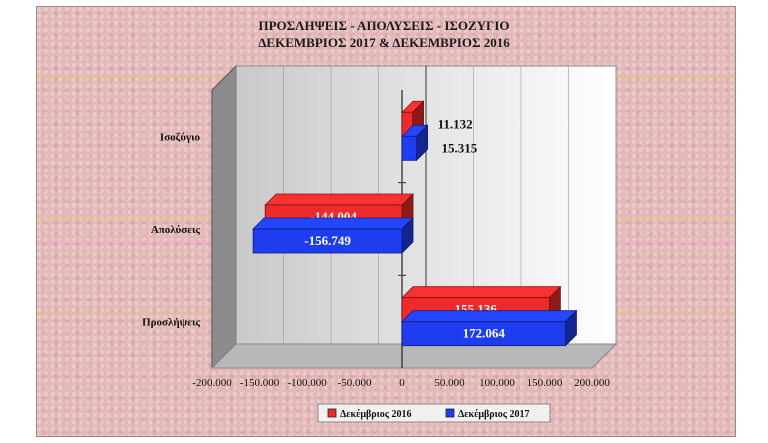  Describe the element at coordinates (383, 25) in the screenshot. I see `chart-title-line: ΠΡΟΣΛΗΨΕΙΣ - ΑΠΟΛΥΣΕΙΣ - ΙΣΟΖΥΓΙΟ` at that location.